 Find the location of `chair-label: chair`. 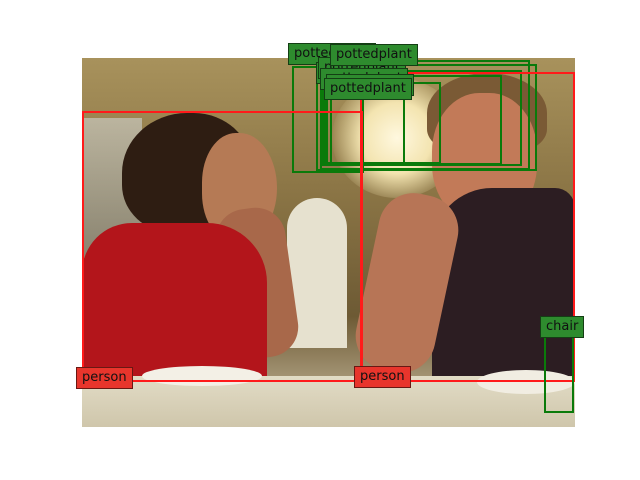

chair-label: chair is located at coordinates (562, 327).